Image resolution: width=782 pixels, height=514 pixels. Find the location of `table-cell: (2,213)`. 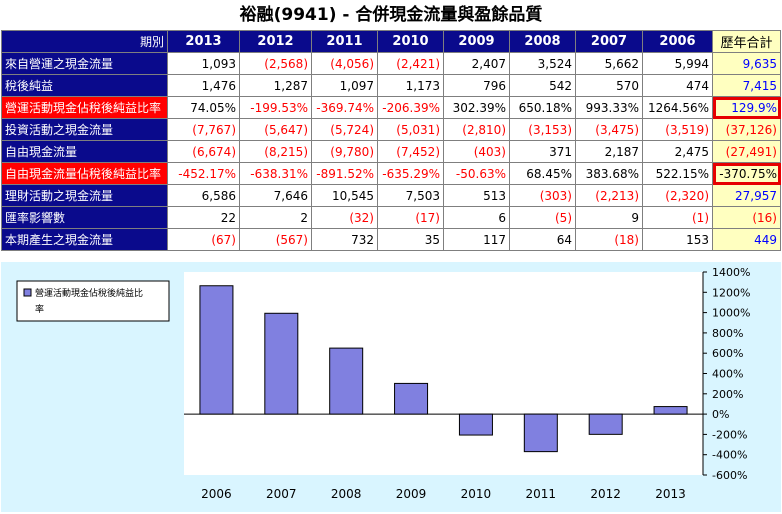

table-cell: (2,213) is located at coordinates (609, 195).